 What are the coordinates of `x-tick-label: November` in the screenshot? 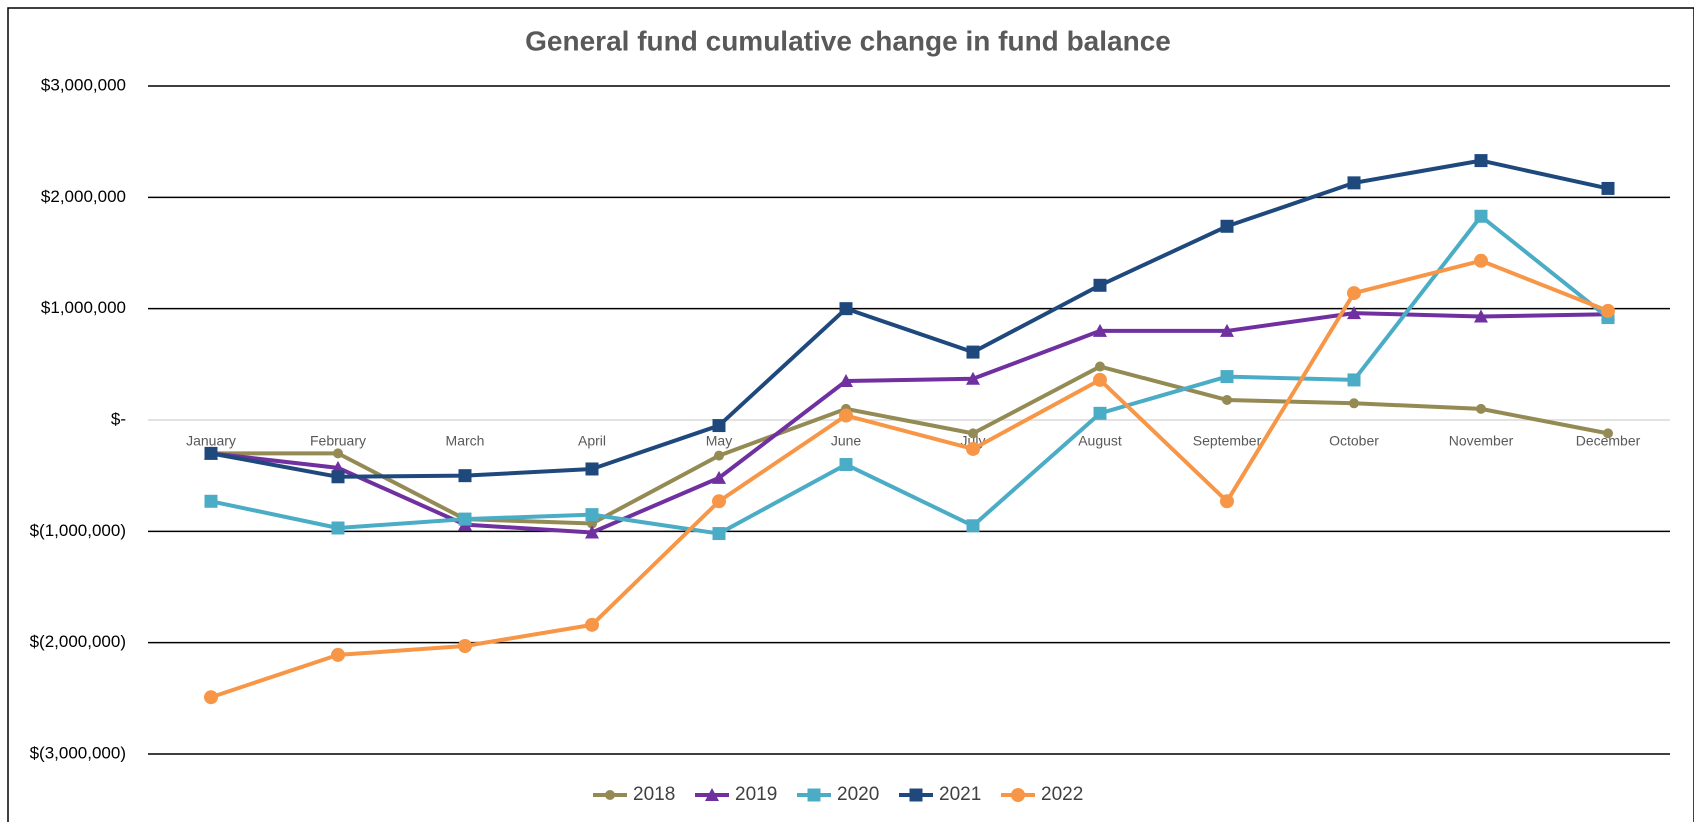 It's located at (1481, 441).